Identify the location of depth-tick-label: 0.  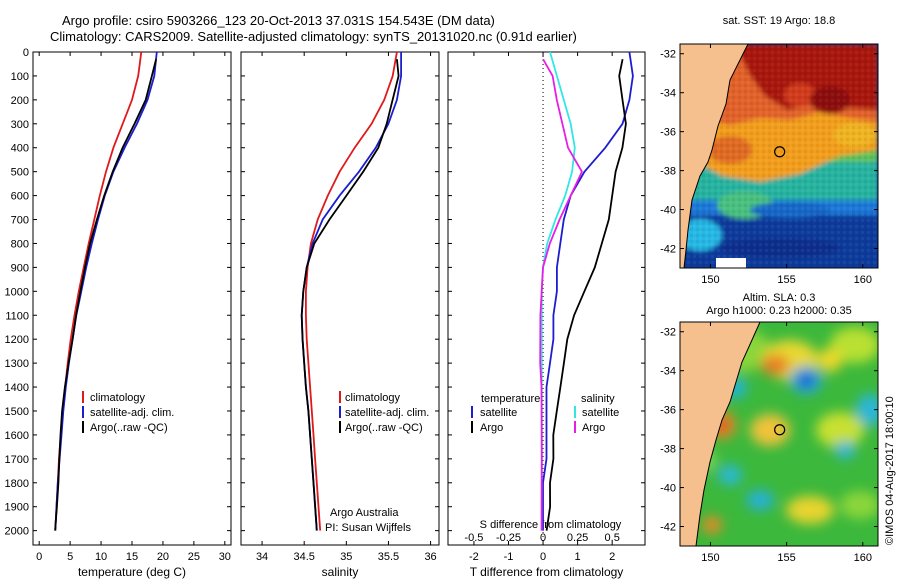
(26, 53).